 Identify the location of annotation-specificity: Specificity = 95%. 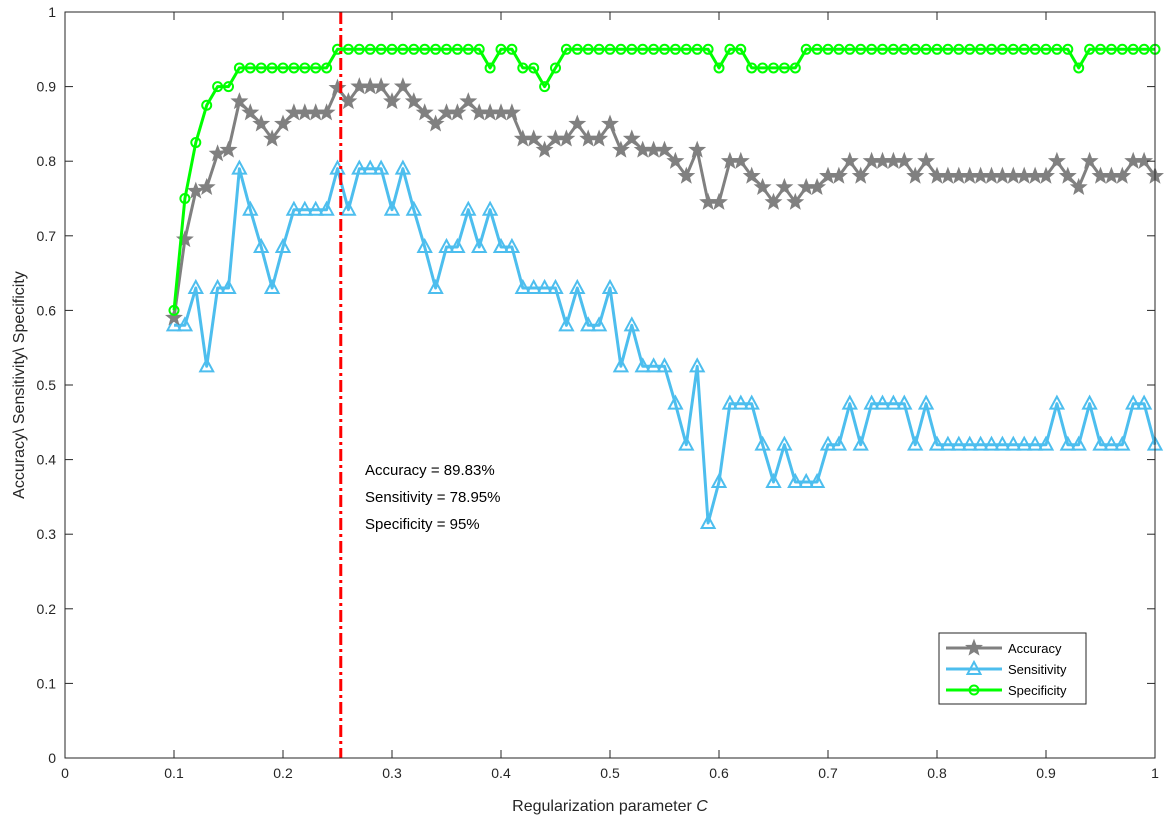
(422, 524).